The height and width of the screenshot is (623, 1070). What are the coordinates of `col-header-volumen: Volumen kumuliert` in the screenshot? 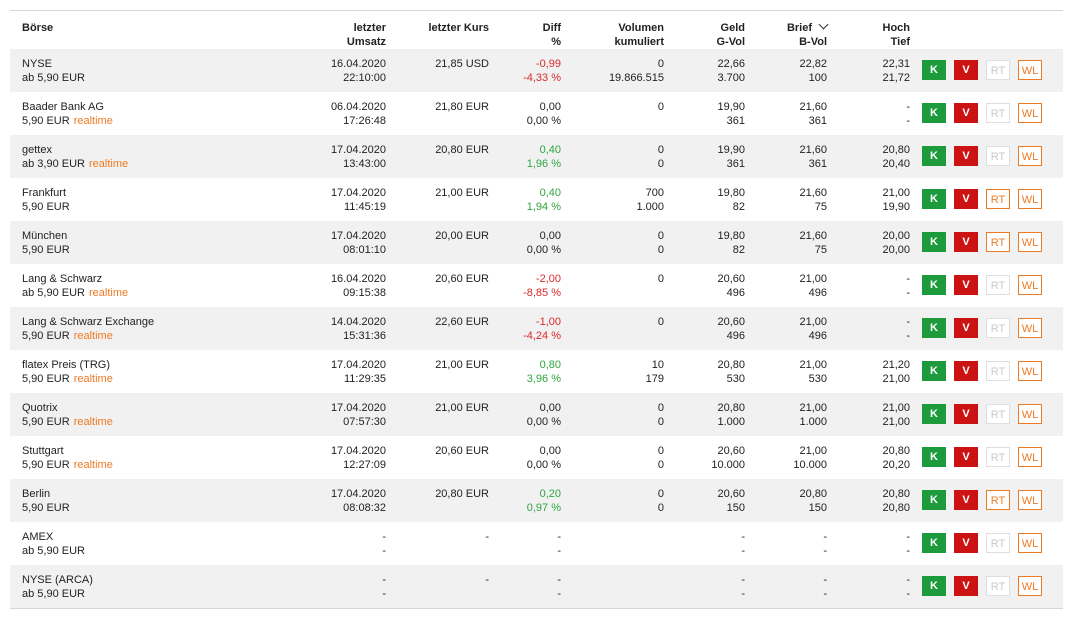 It's located at (639, 35).